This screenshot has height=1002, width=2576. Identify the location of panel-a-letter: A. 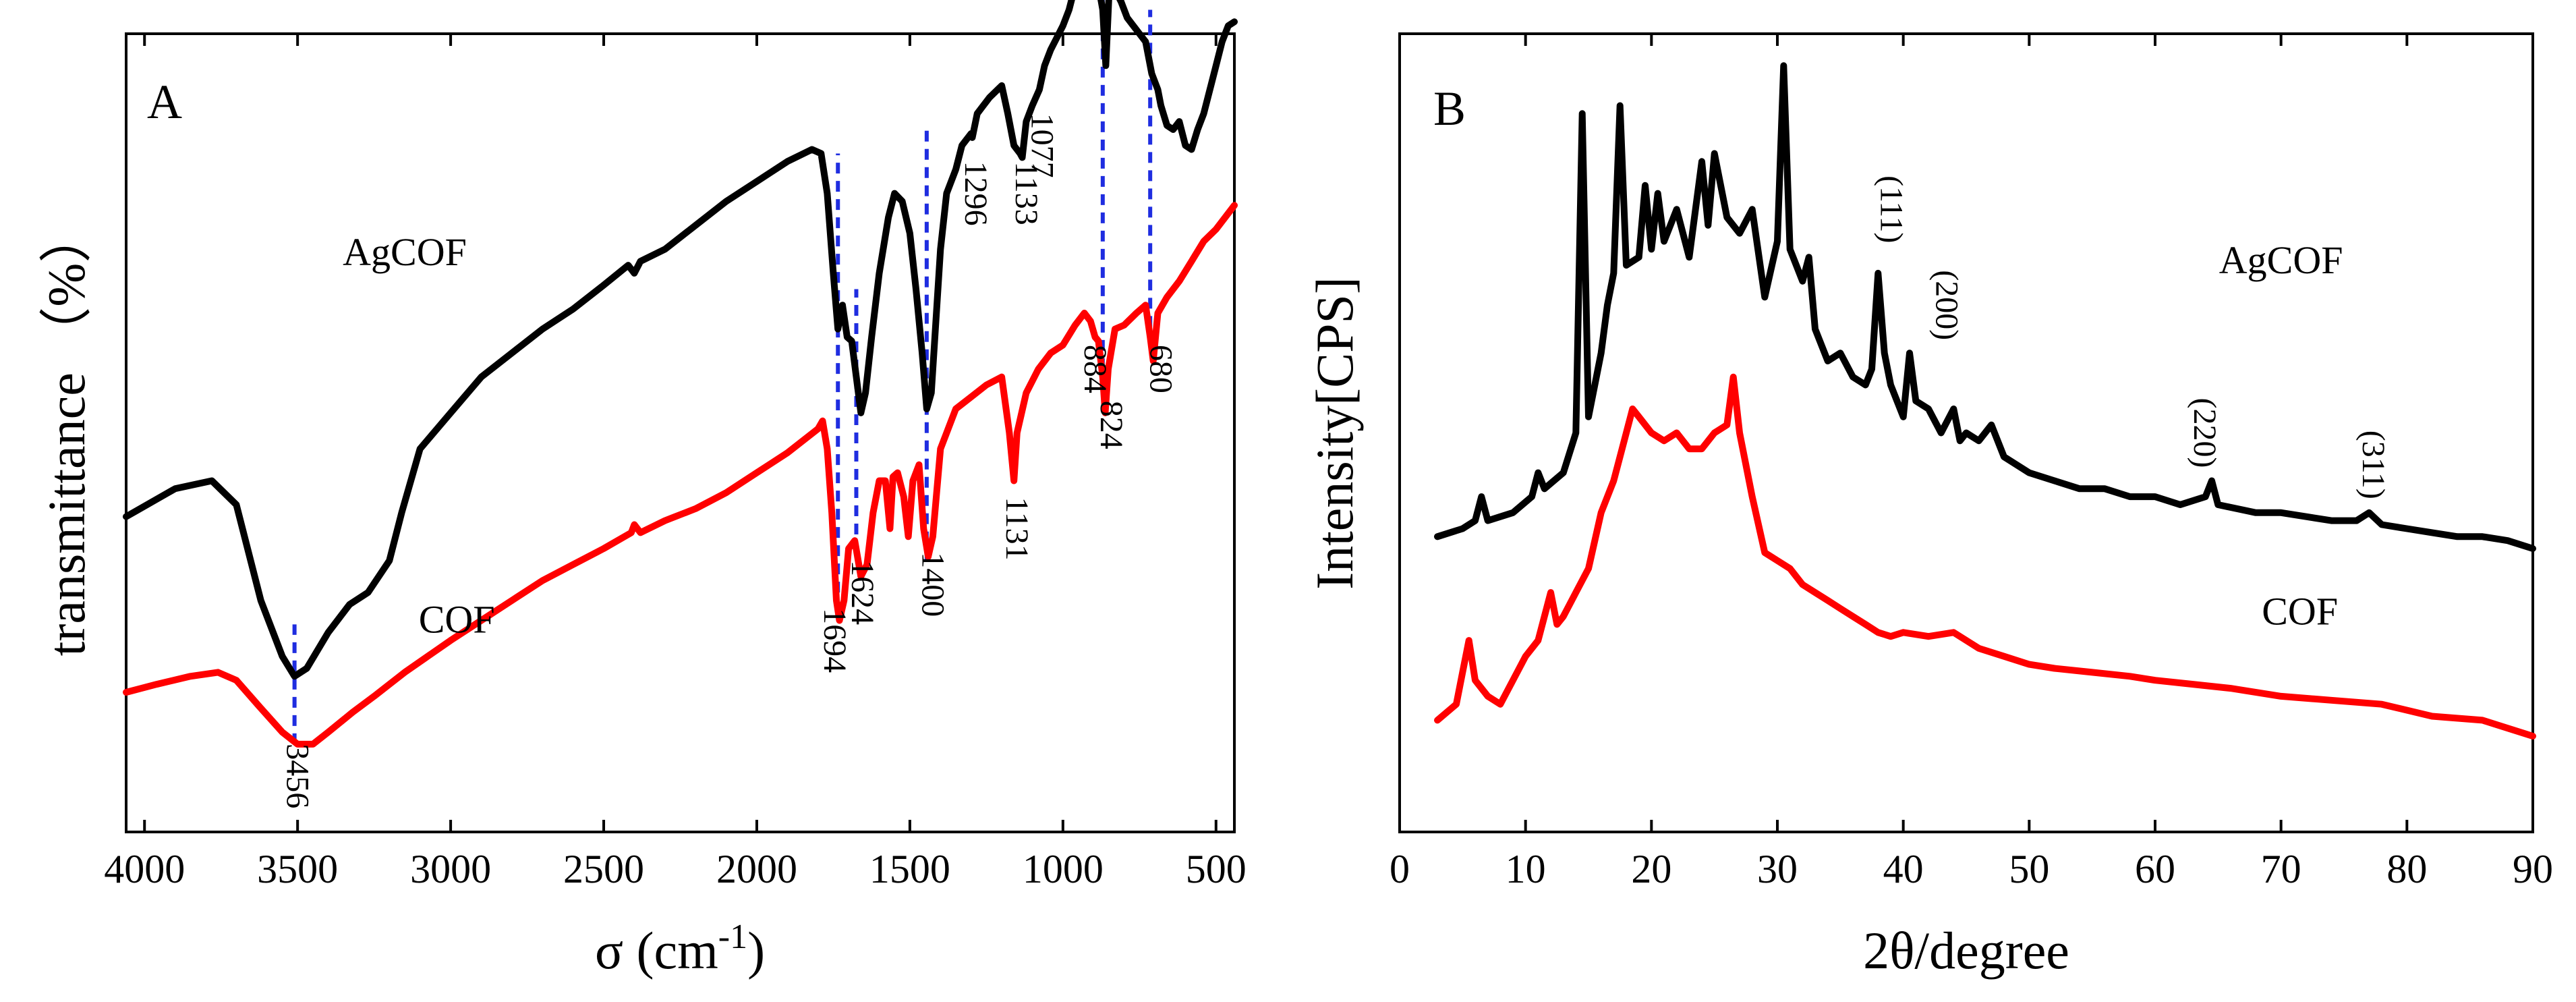
(164, 102).